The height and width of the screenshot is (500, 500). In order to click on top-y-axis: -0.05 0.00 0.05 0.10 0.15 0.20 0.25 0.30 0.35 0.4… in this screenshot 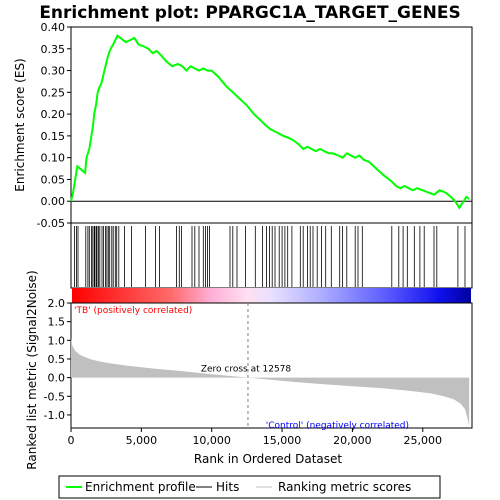, I will do `click(54, 125)`.